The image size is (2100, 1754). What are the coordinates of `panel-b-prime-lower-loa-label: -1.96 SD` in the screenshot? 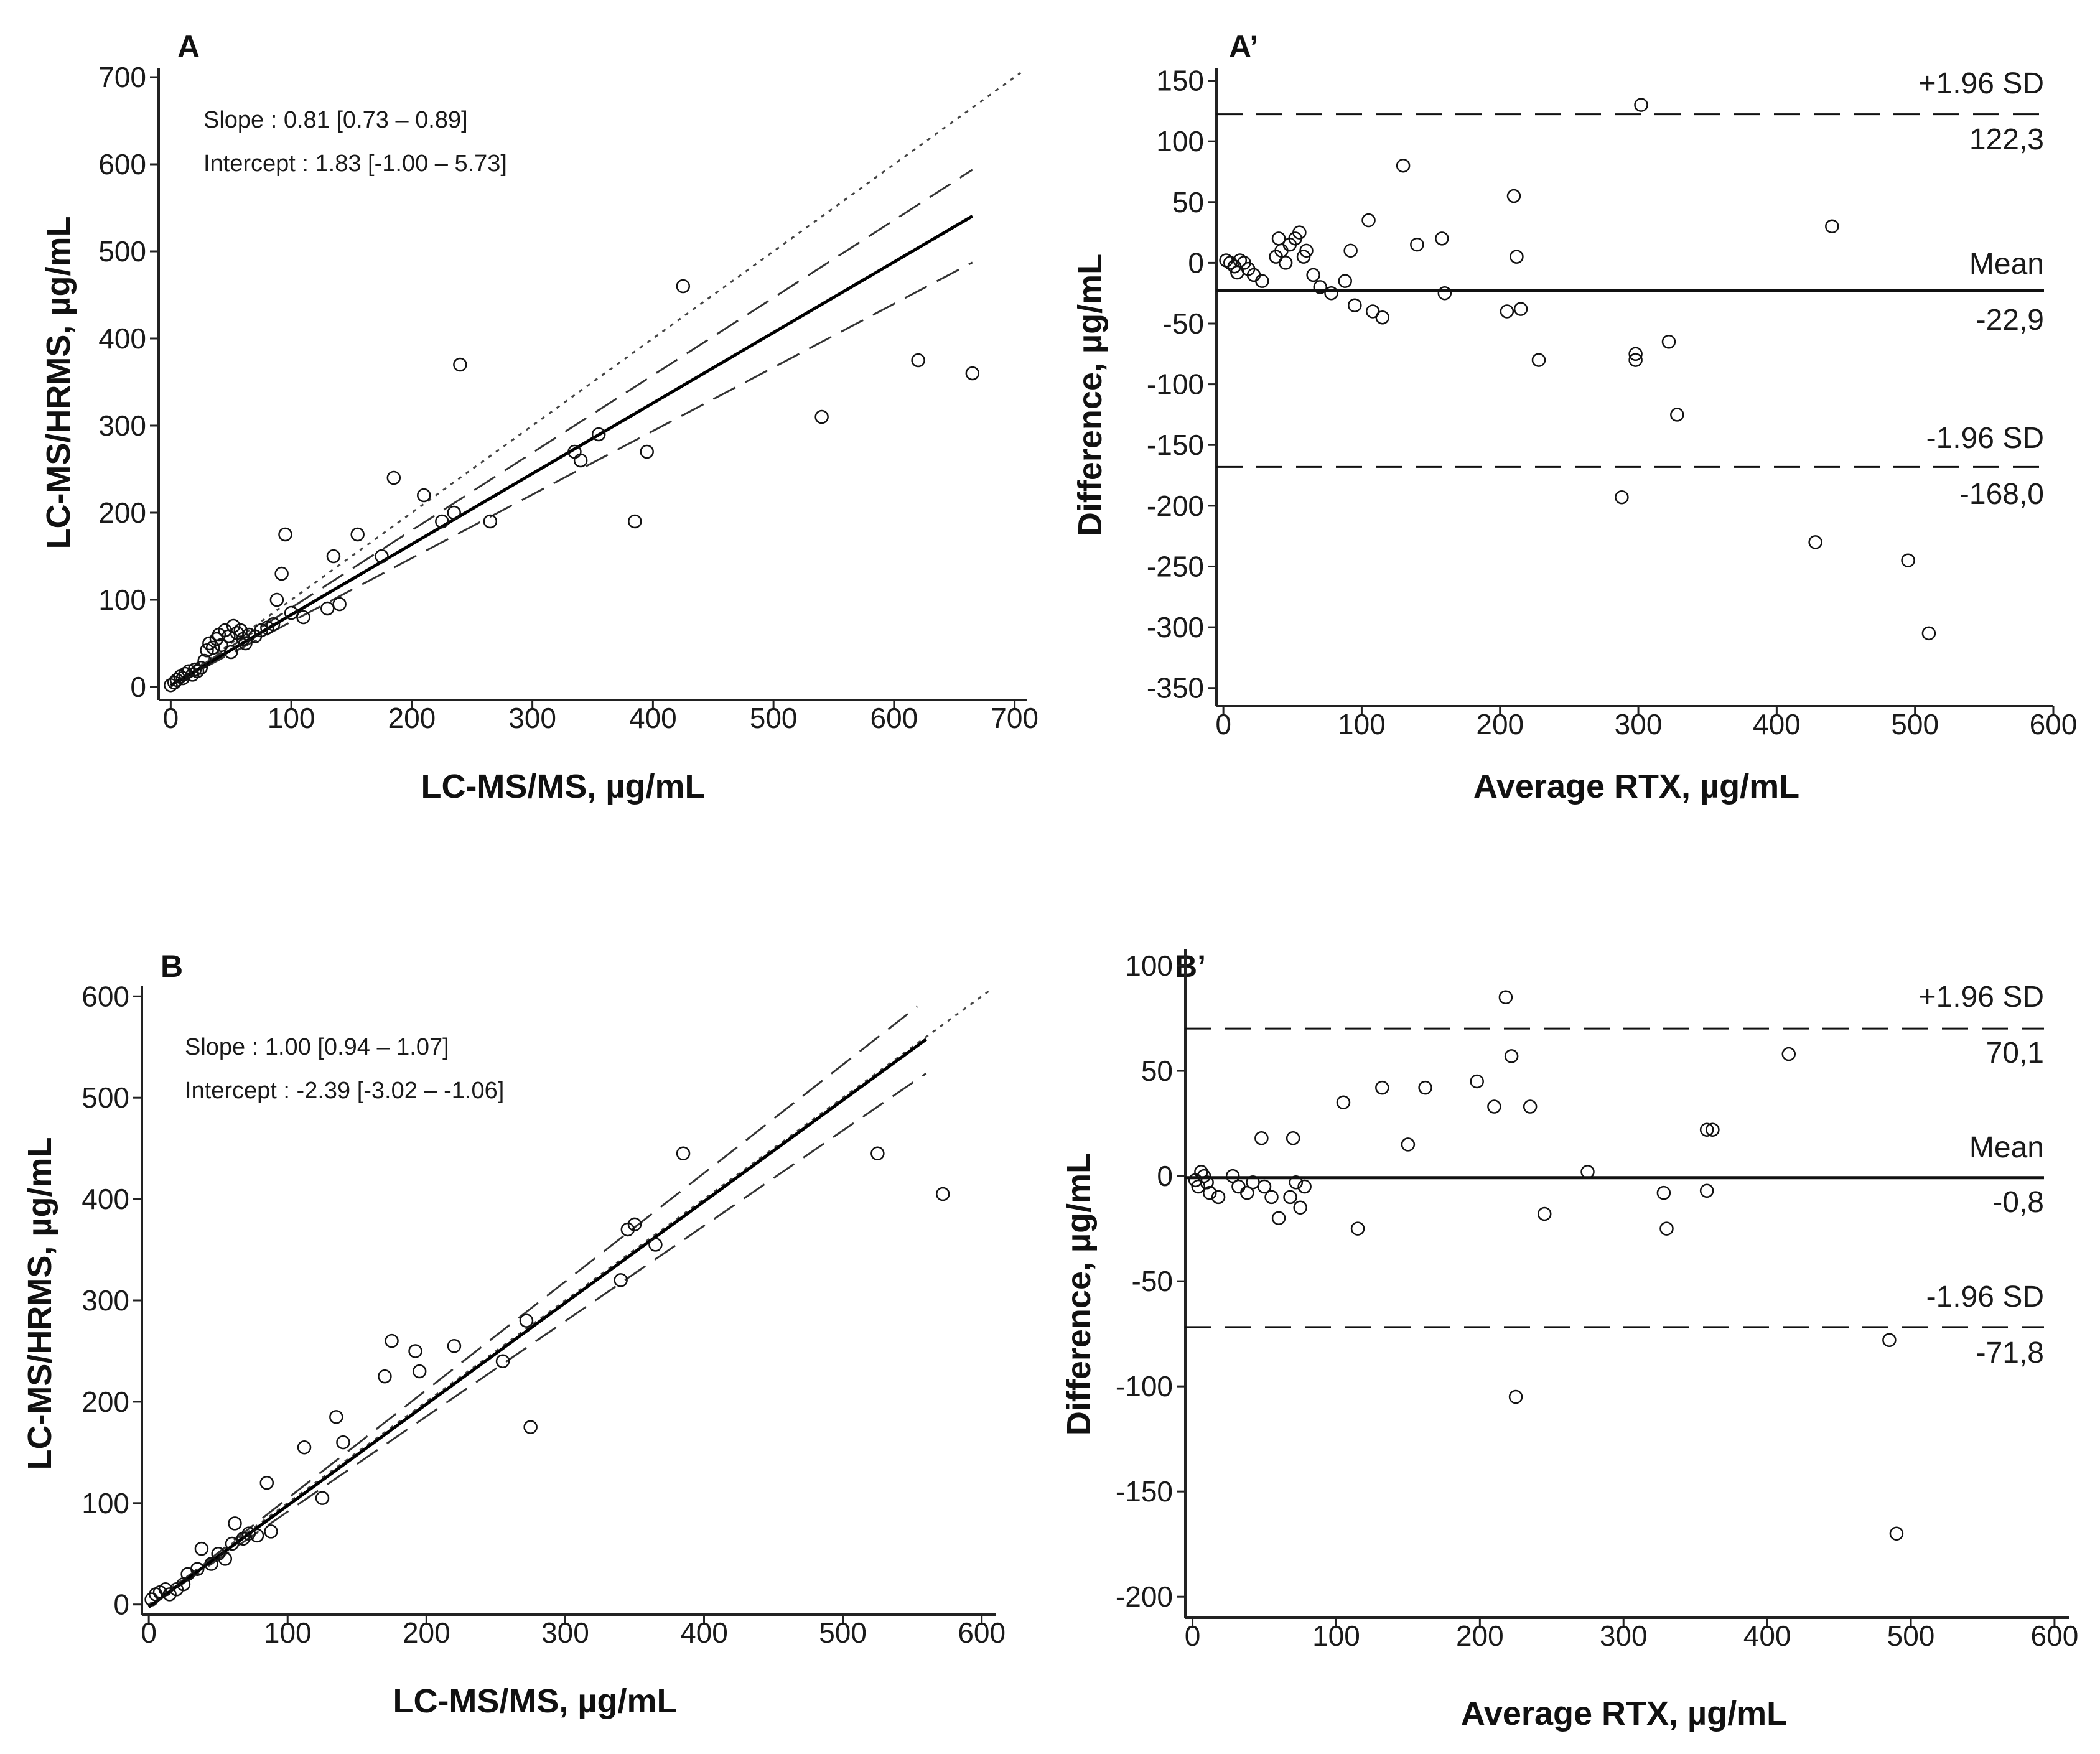 It's located at (1985, 1297).